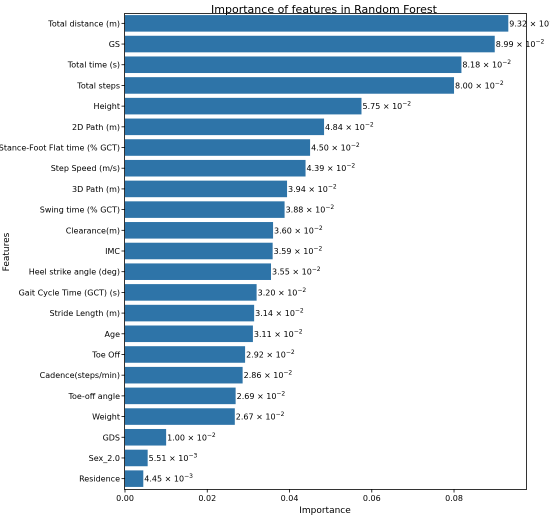 The image size is (550, 521). What do you see at coordinates (520, 44) in the screenshot?
I see `value-label: 8.99 × 10⁻²` at bounding box center [520, 44].